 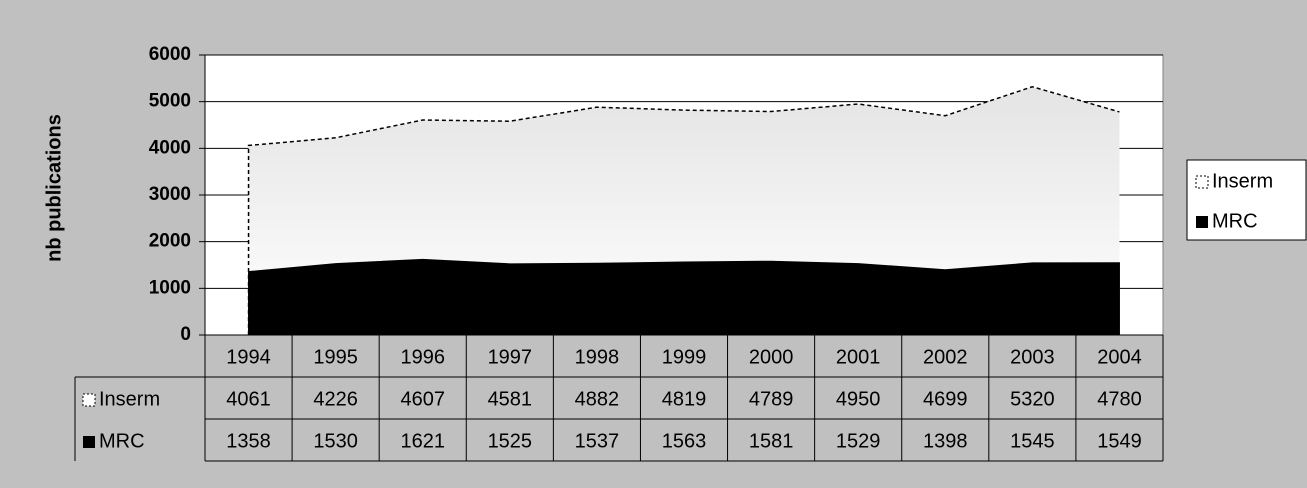 What do you see at coordinates (248, 357) in the screenshot?
I see `x-tick-label: 1994` at bounding box center [248, 357].